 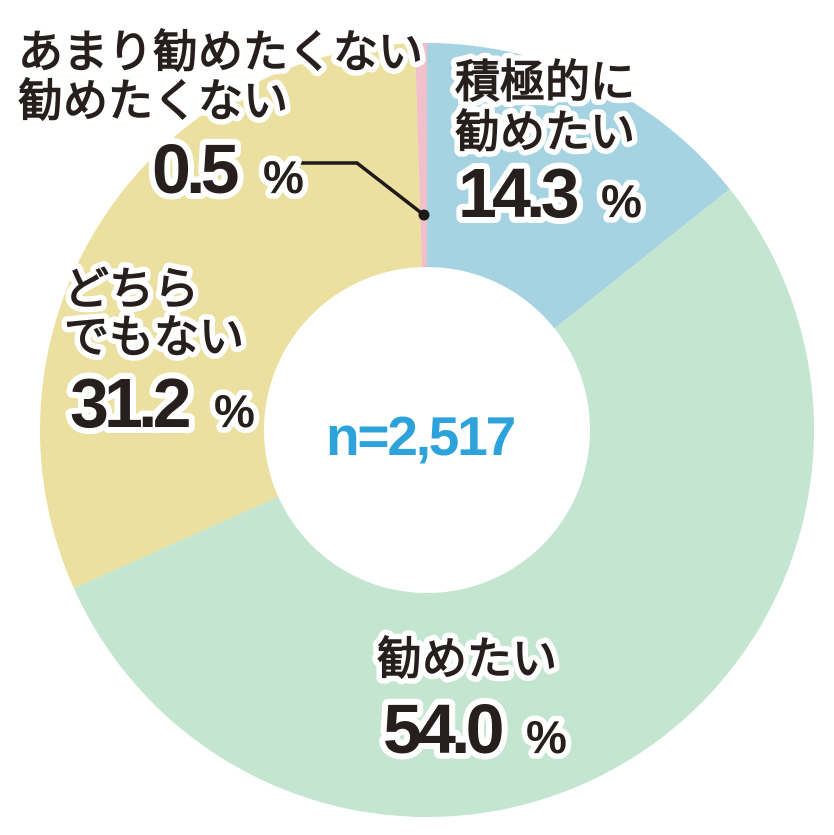 I want to click on segment-unit-strong: %, so click(x=621, y=201).